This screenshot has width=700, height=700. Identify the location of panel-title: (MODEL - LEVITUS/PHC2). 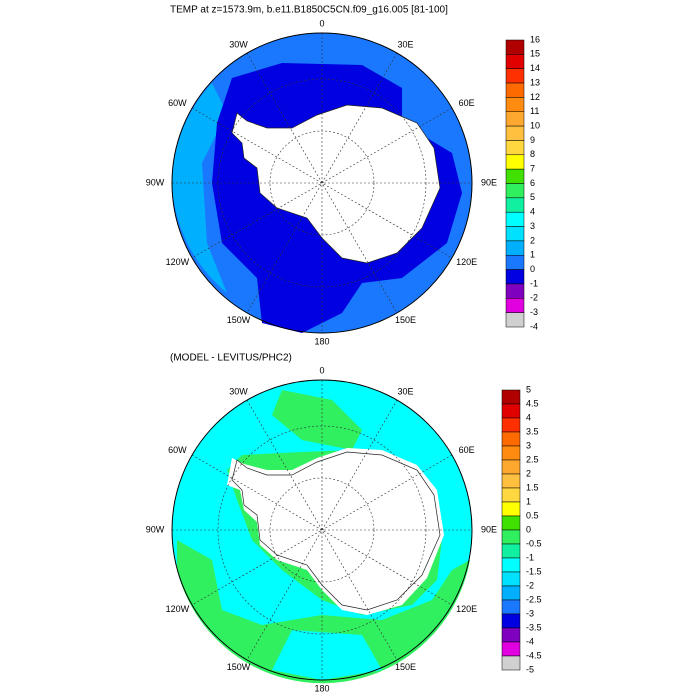
(231, 358).